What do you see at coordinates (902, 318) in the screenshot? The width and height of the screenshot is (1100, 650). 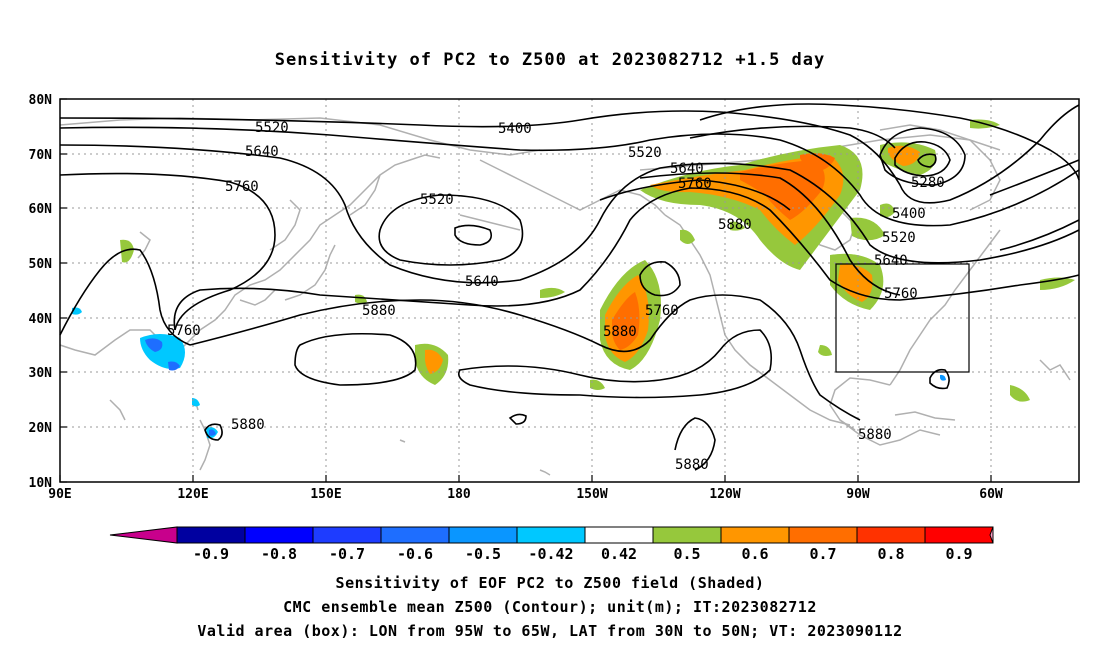 I see `valid-area-box` at bounding box center [902, 318].